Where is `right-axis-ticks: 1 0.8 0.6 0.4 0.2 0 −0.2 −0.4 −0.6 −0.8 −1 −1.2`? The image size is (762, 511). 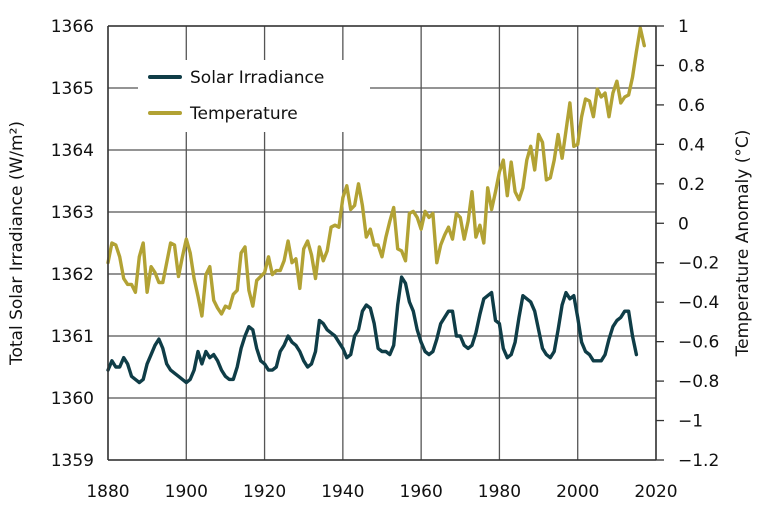 right-axis-ticks: 1 0.8 0.6 0.4 0.2 0 −0.2 −0.4 −0.6 −0.8 −1 −1.2 is located at coordinates (687, 244).